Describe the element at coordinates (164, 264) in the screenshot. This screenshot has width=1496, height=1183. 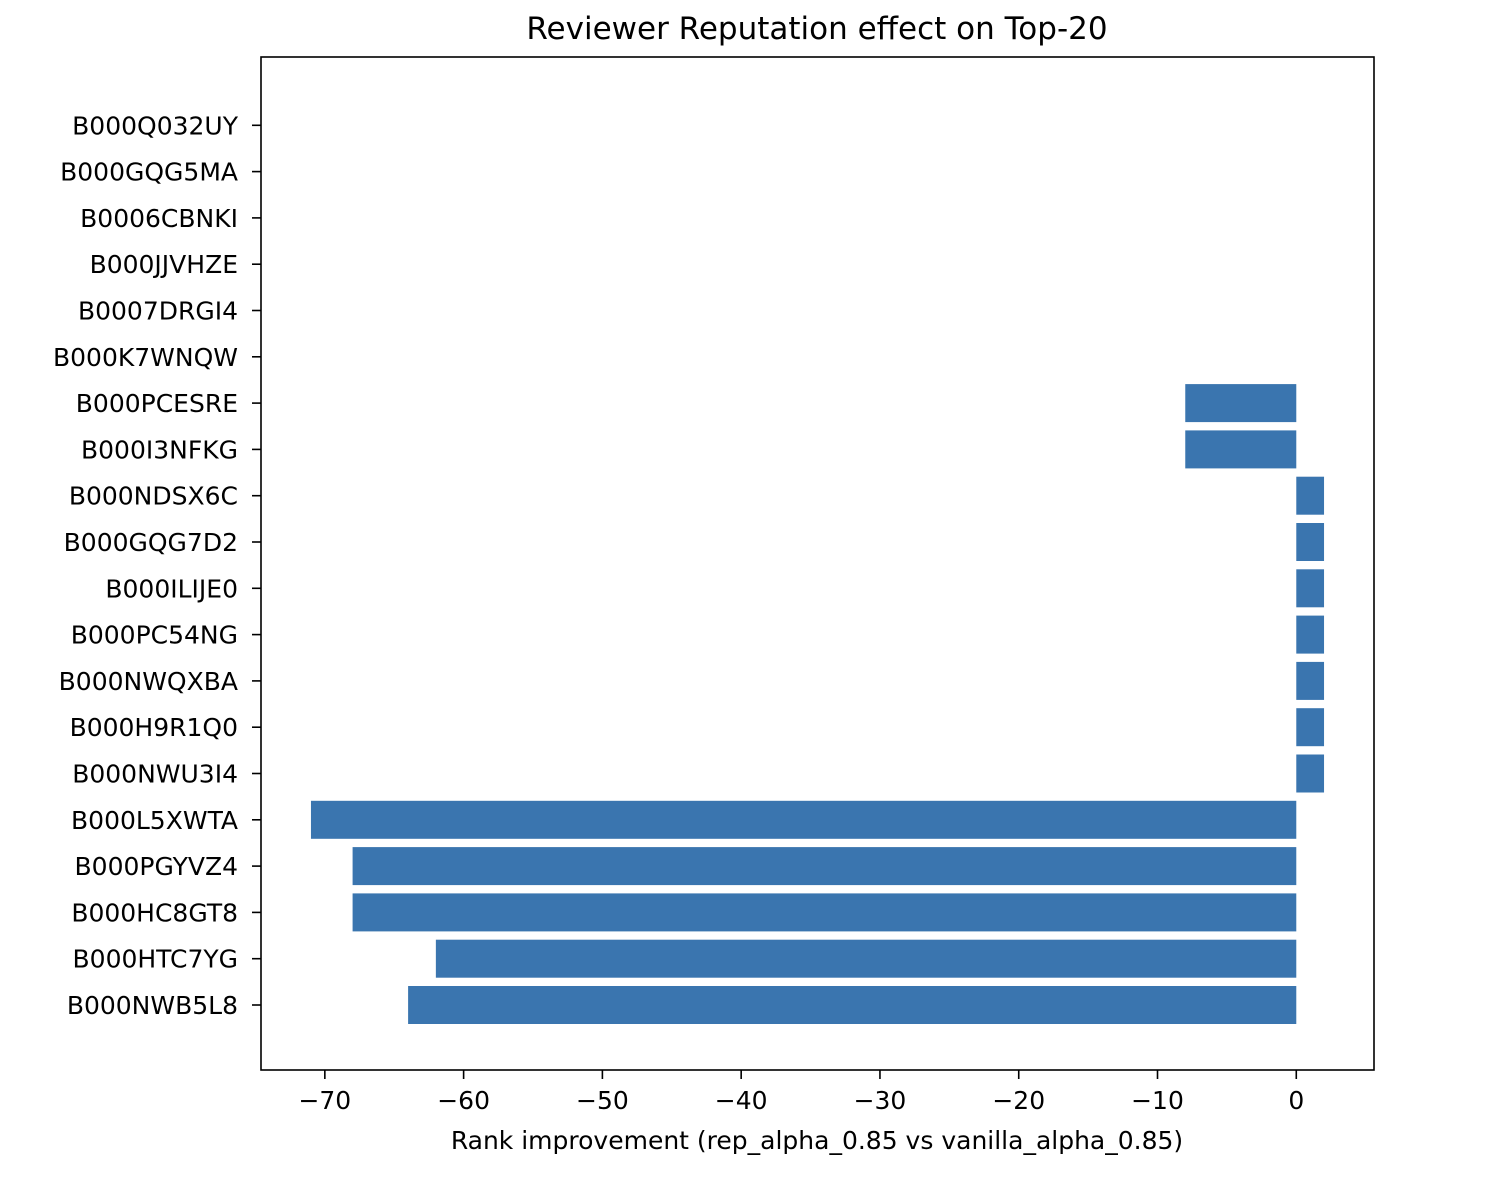
I see `y-tick-label: B000JJVHZE` at that location.